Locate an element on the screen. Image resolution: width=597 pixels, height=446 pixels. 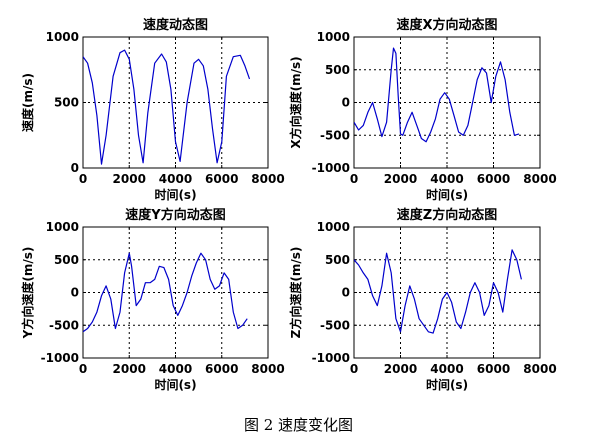
chart-title: 速度动态图 is located at coordinates (175, 25).